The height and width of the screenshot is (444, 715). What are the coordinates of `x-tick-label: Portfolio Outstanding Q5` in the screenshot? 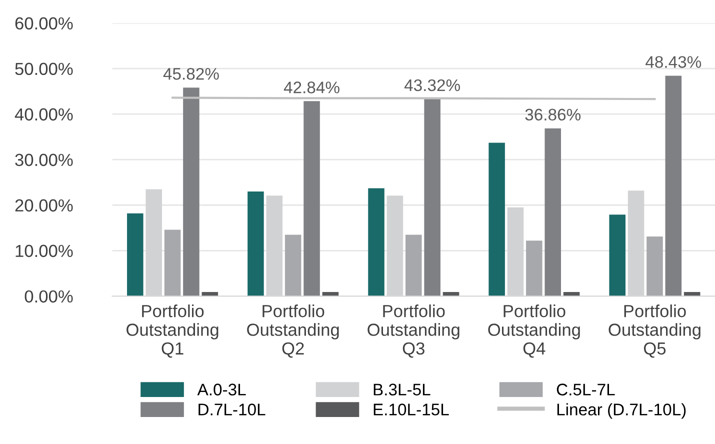 It's located at (654, 331).